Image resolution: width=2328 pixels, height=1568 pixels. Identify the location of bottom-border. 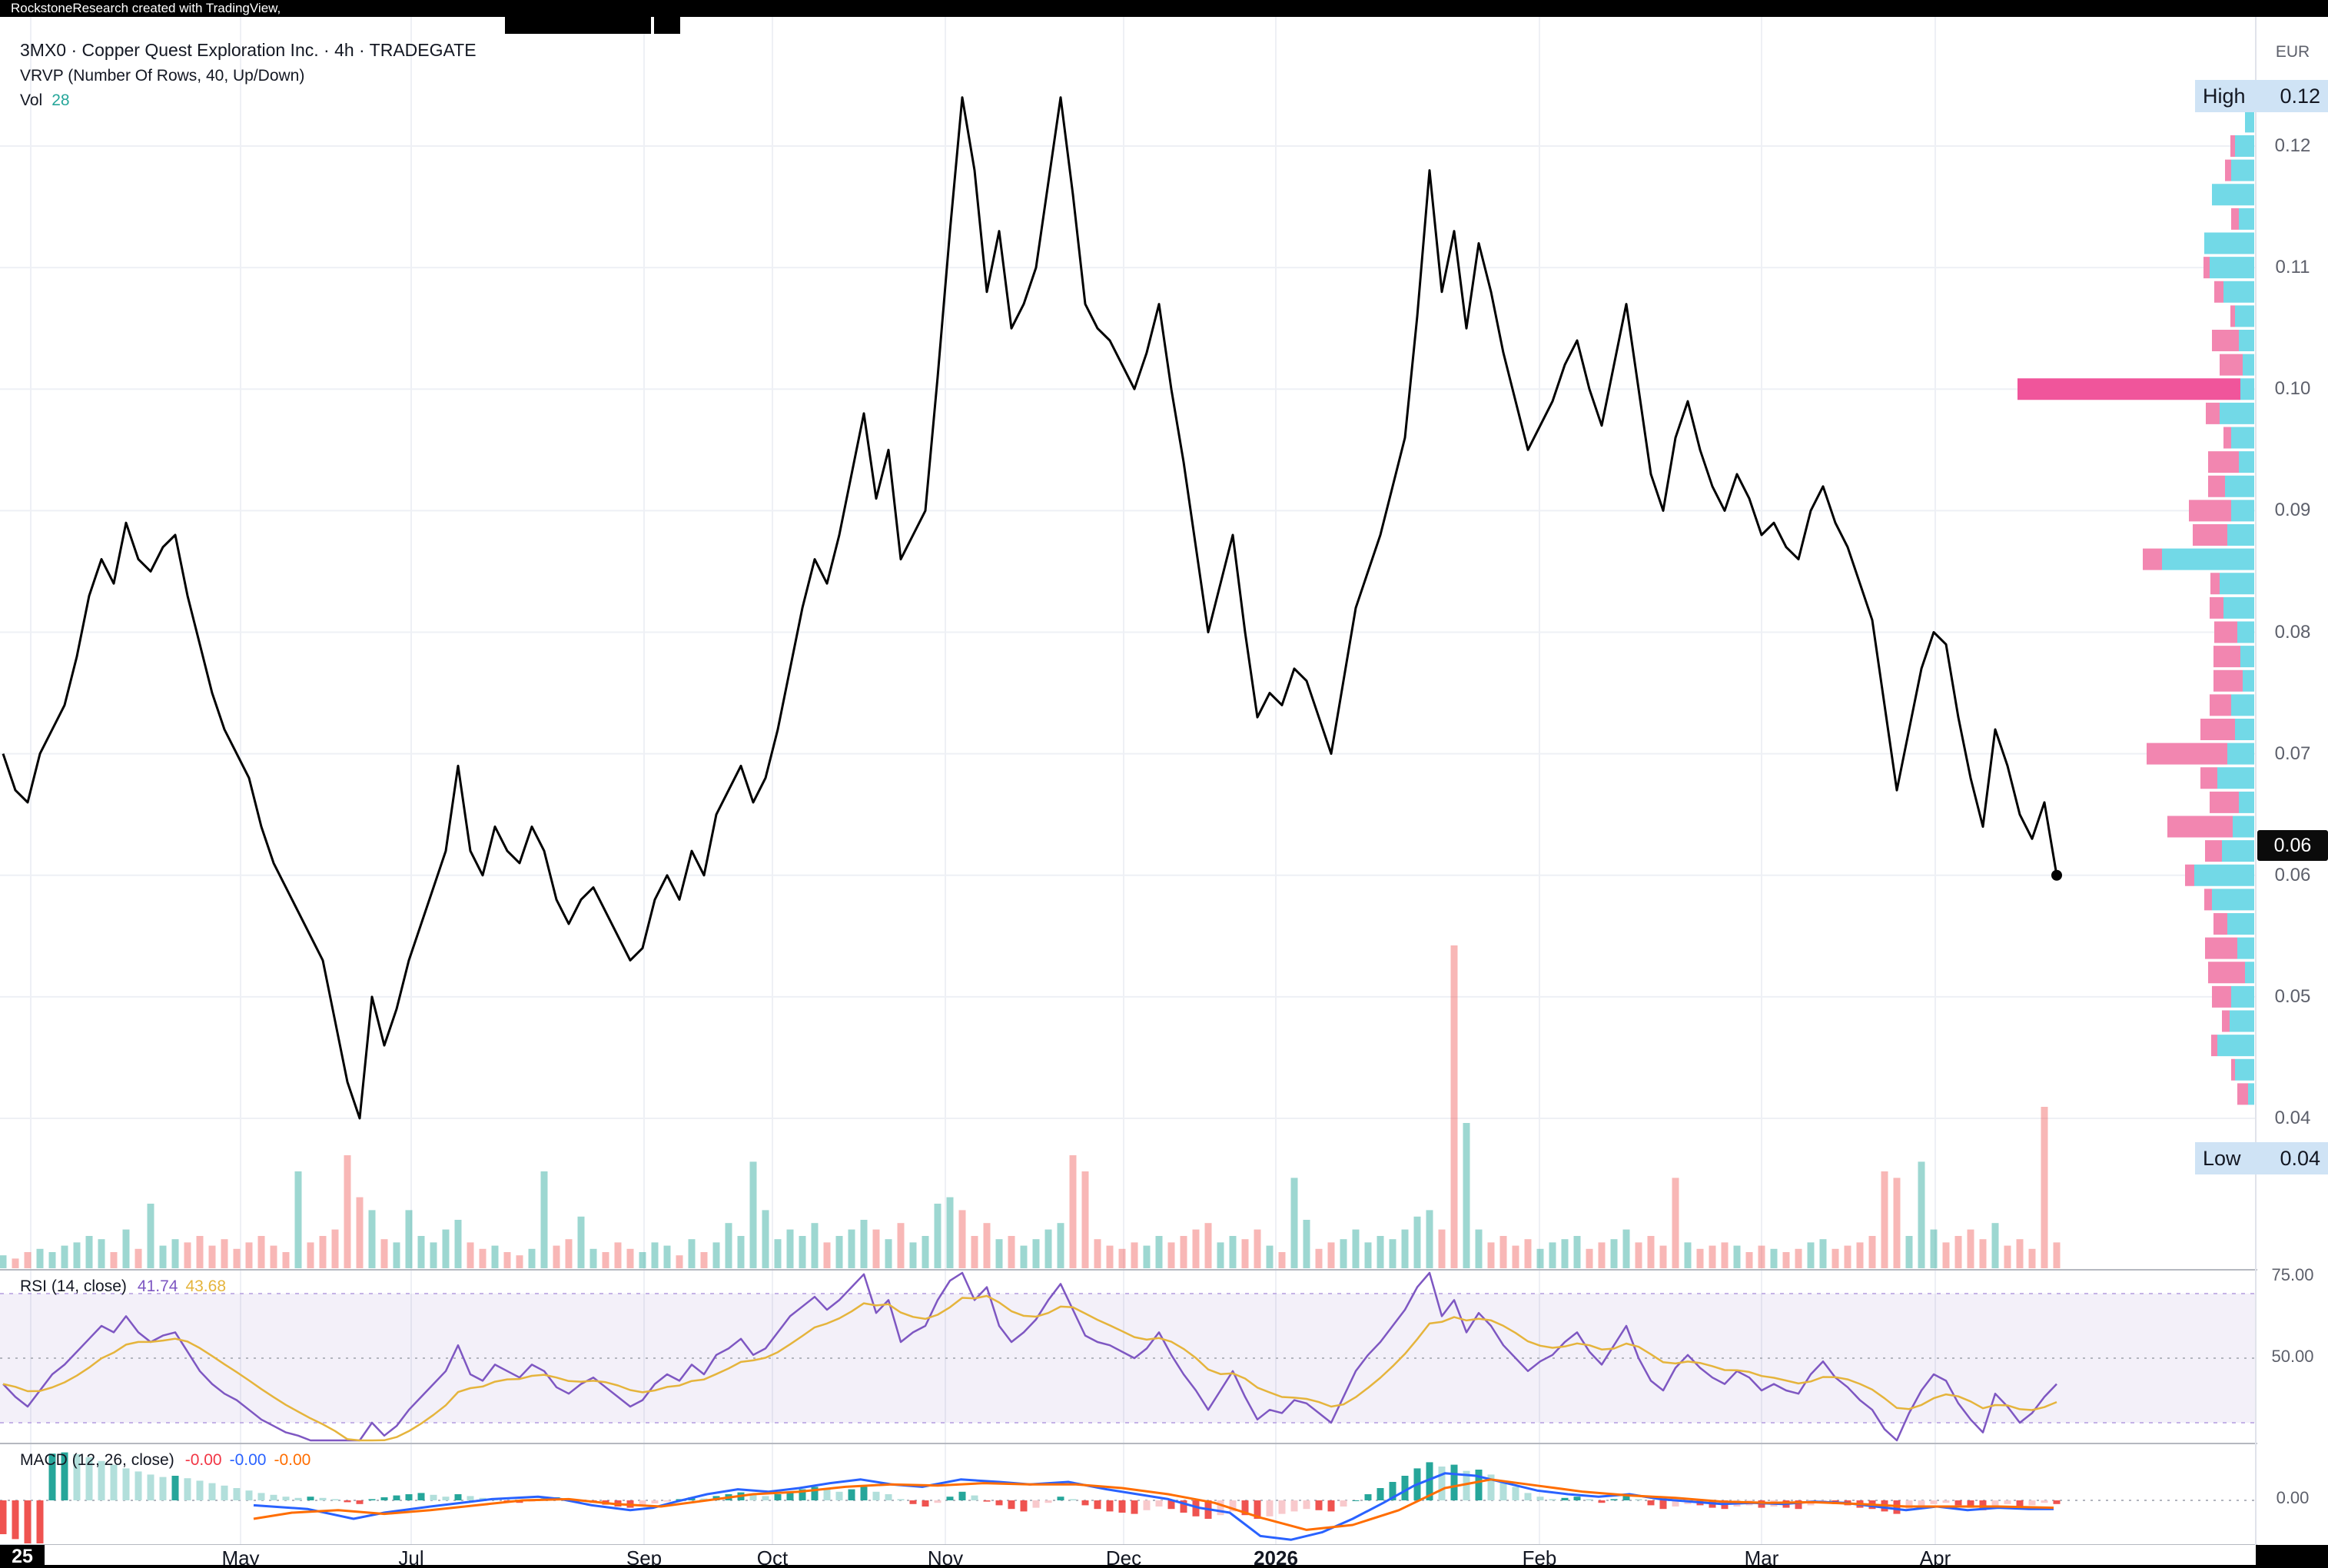
(1164, 1566).